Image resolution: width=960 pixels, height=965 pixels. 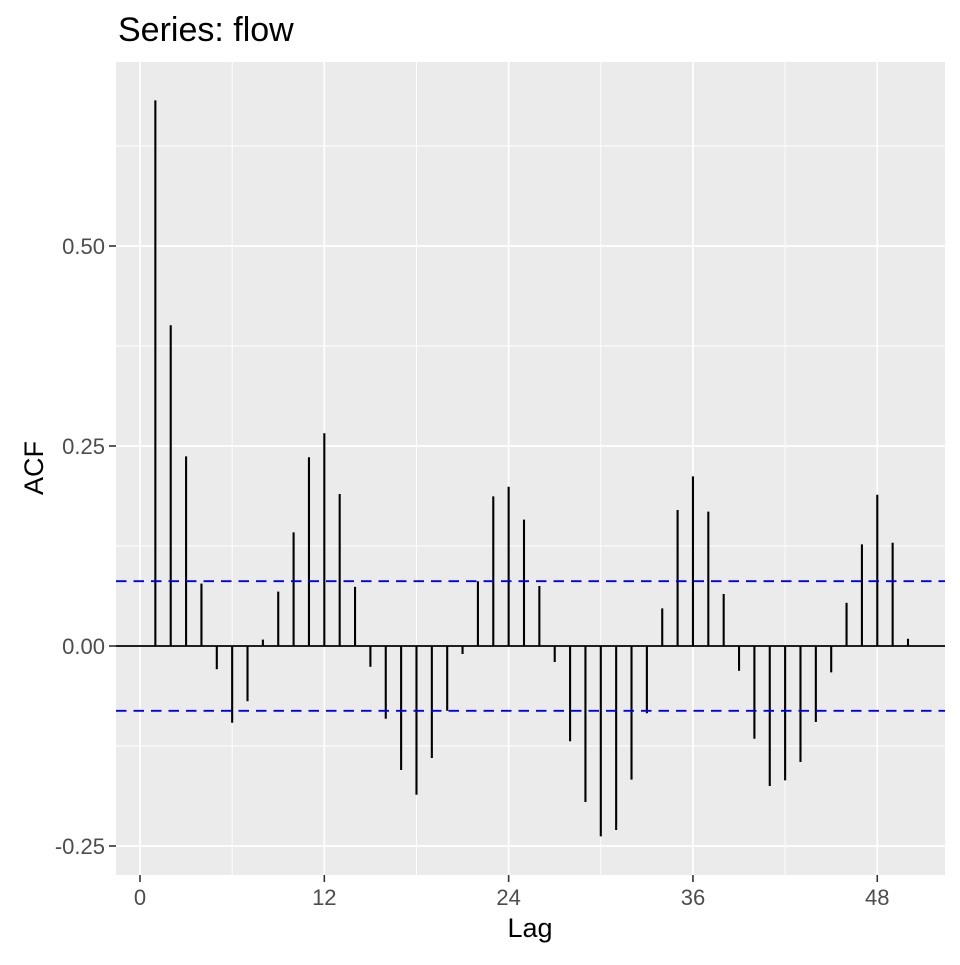 What do you see at coordinates (140, 897) in the screenshot?
I see `x-tick-label: 0` at bounding box center [140, 897].